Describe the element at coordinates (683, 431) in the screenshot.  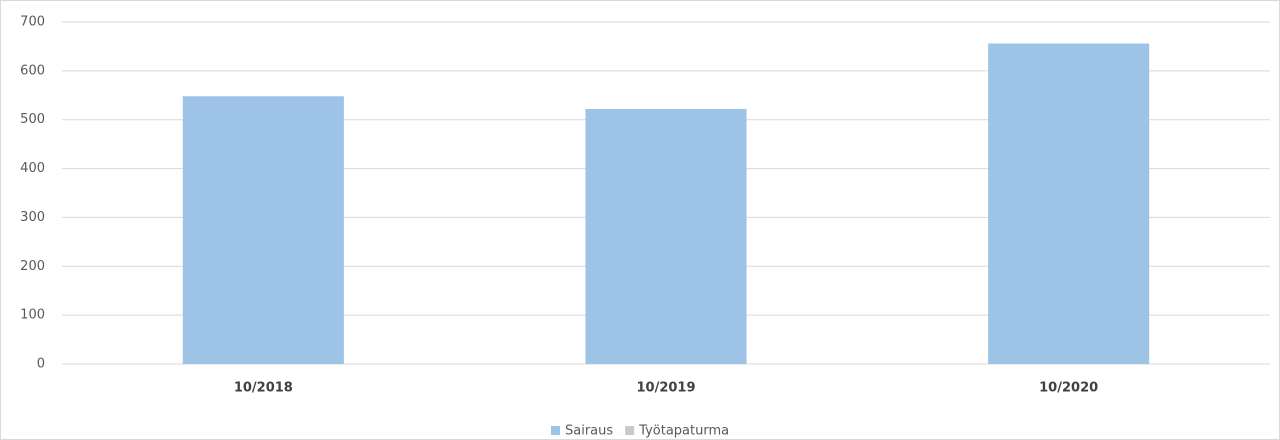
I see `legend-label: Työtapaturma` at that location.